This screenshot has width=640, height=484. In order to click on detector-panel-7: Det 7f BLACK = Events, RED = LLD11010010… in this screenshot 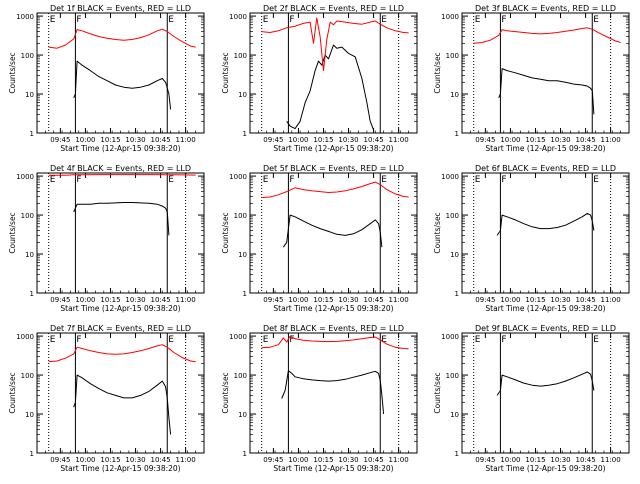, I will do `click(106, 398)`.